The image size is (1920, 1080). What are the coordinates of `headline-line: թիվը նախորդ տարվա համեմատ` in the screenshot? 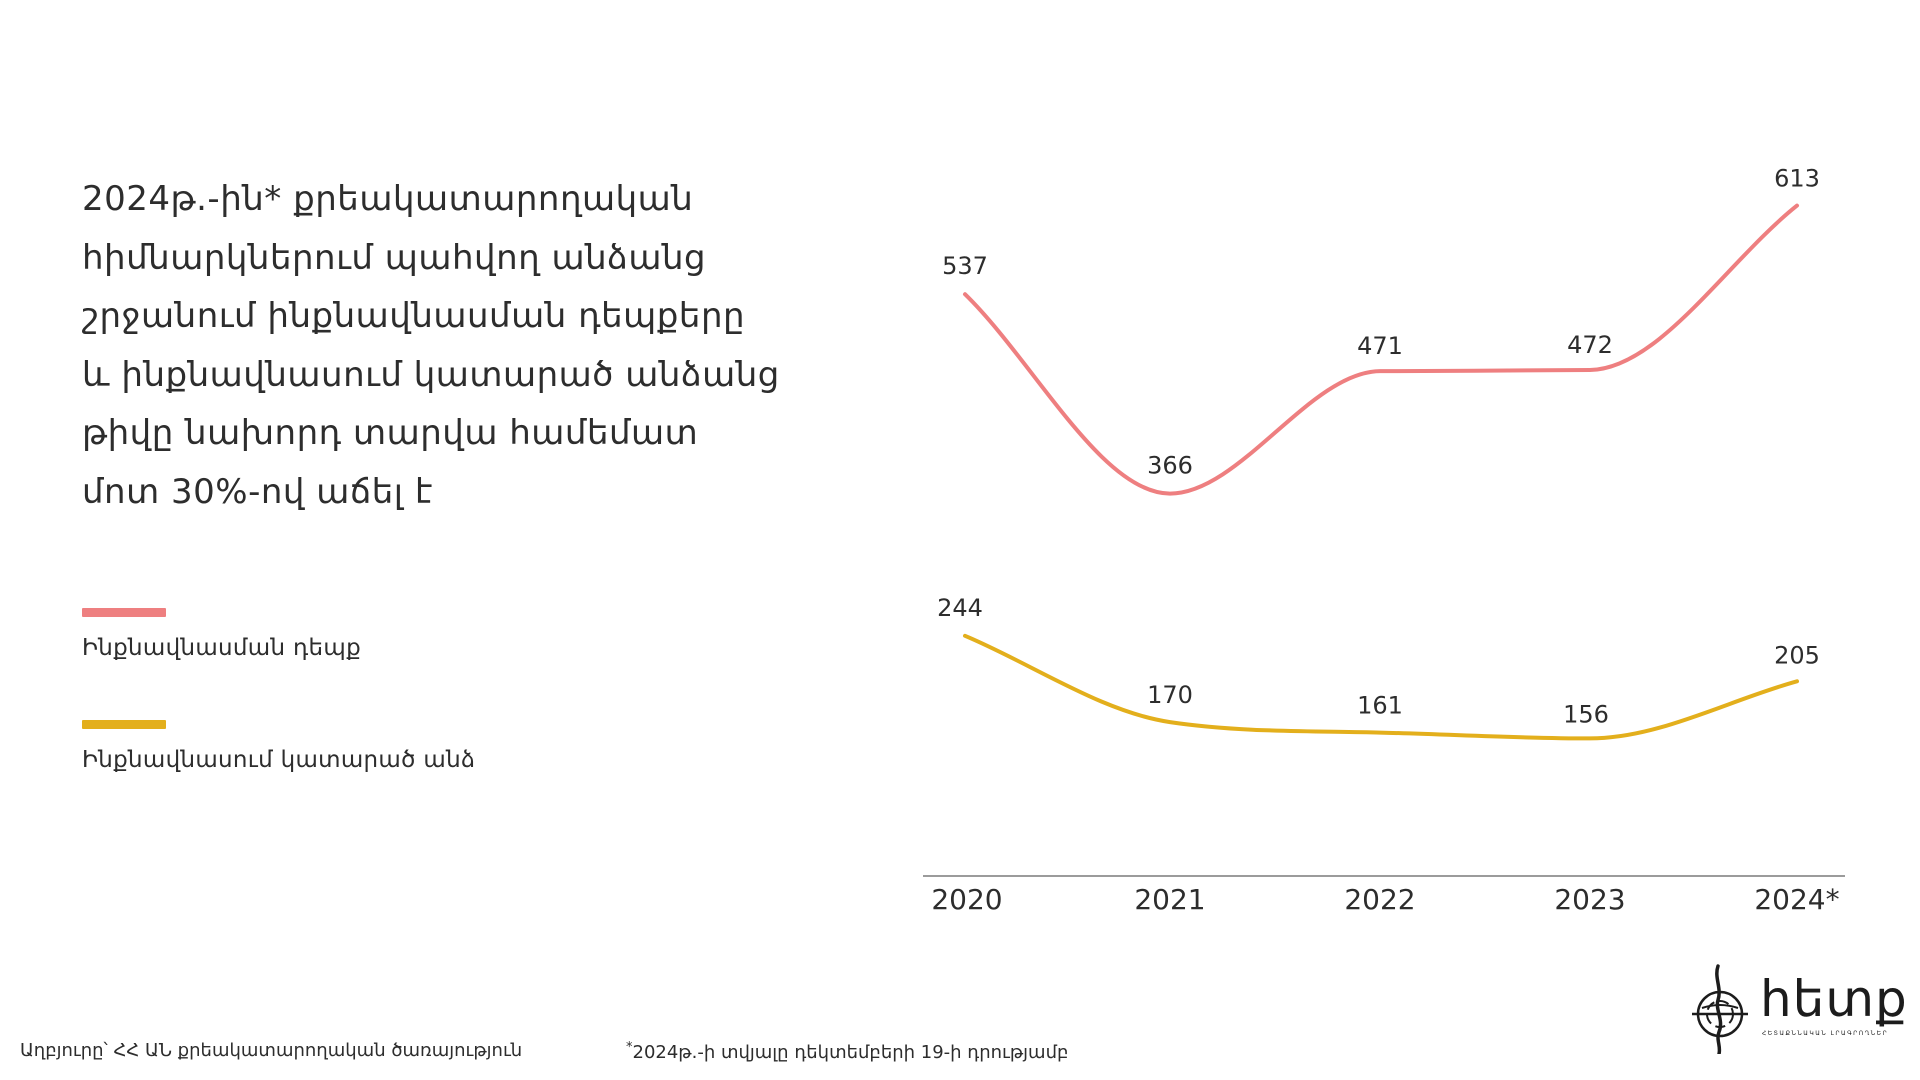 It's located at (390, 433).